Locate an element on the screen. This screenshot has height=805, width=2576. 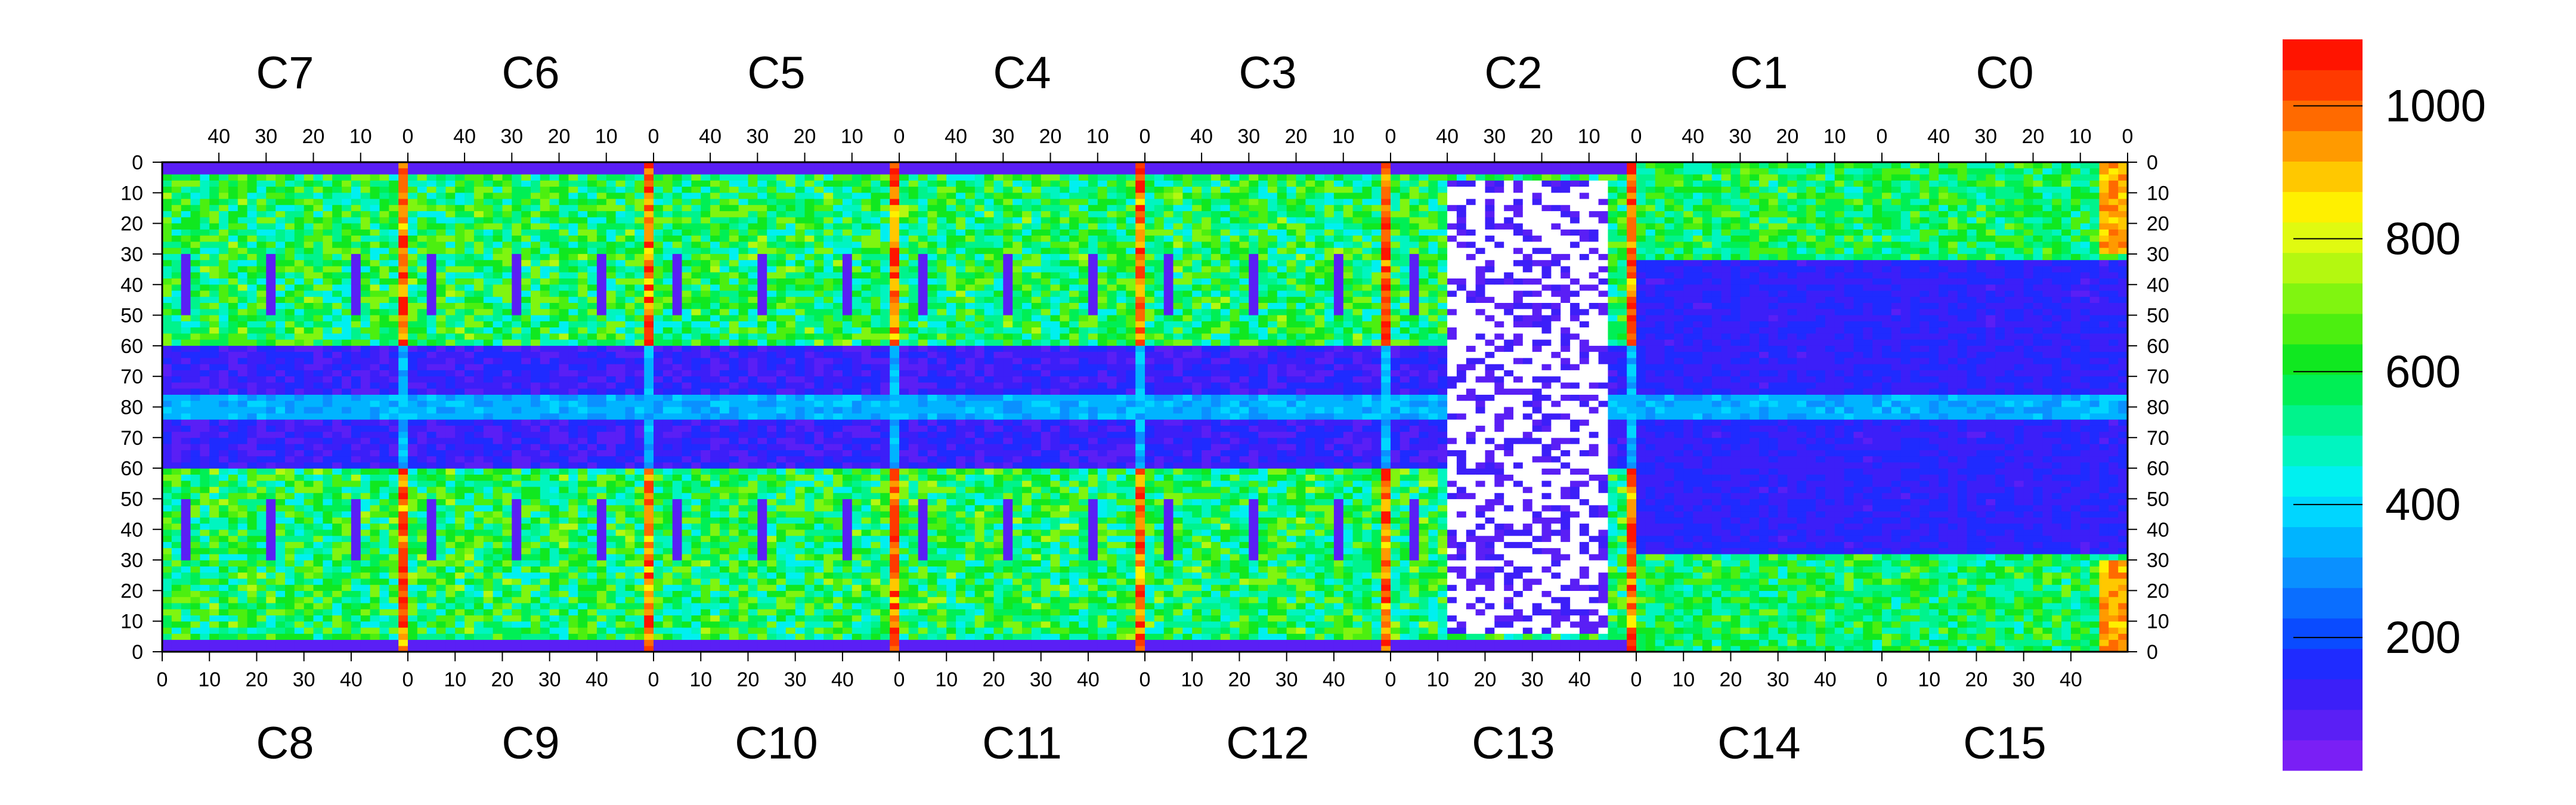
right-tick-label: 10 is located at coordinates (2158, 622).